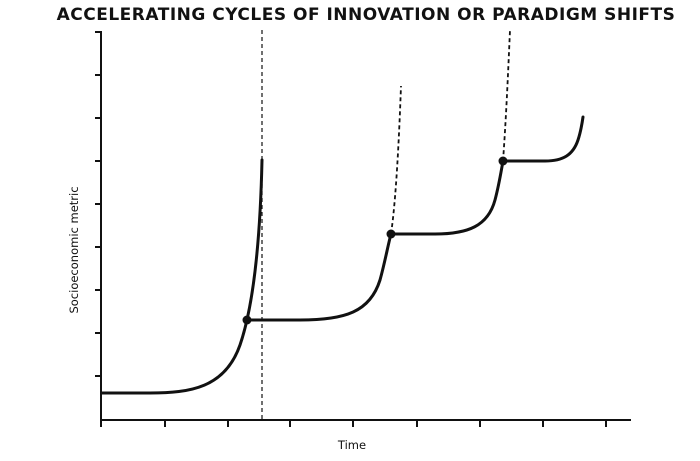  Describe the element at coordinates (319, 277) in the screenshot. I see `cycle-2-curve` at that location.